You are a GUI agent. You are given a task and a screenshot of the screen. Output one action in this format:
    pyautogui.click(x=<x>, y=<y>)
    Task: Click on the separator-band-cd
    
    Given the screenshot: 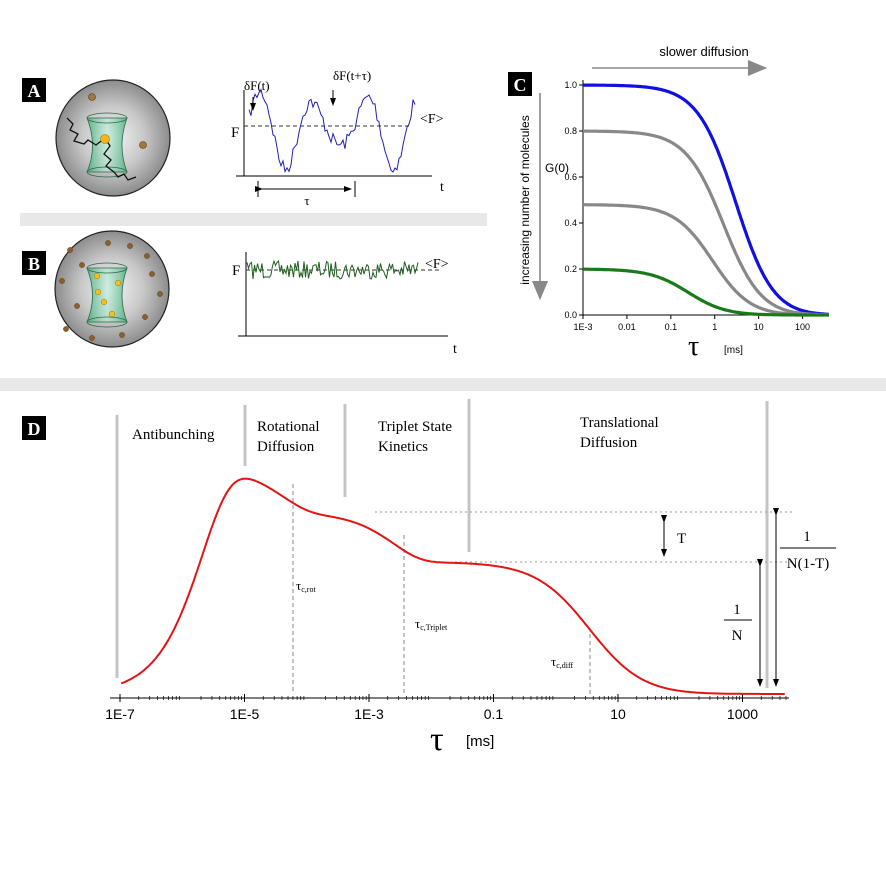 What is the action you would take?
    pyautogui.click(x=443, y=384)
    